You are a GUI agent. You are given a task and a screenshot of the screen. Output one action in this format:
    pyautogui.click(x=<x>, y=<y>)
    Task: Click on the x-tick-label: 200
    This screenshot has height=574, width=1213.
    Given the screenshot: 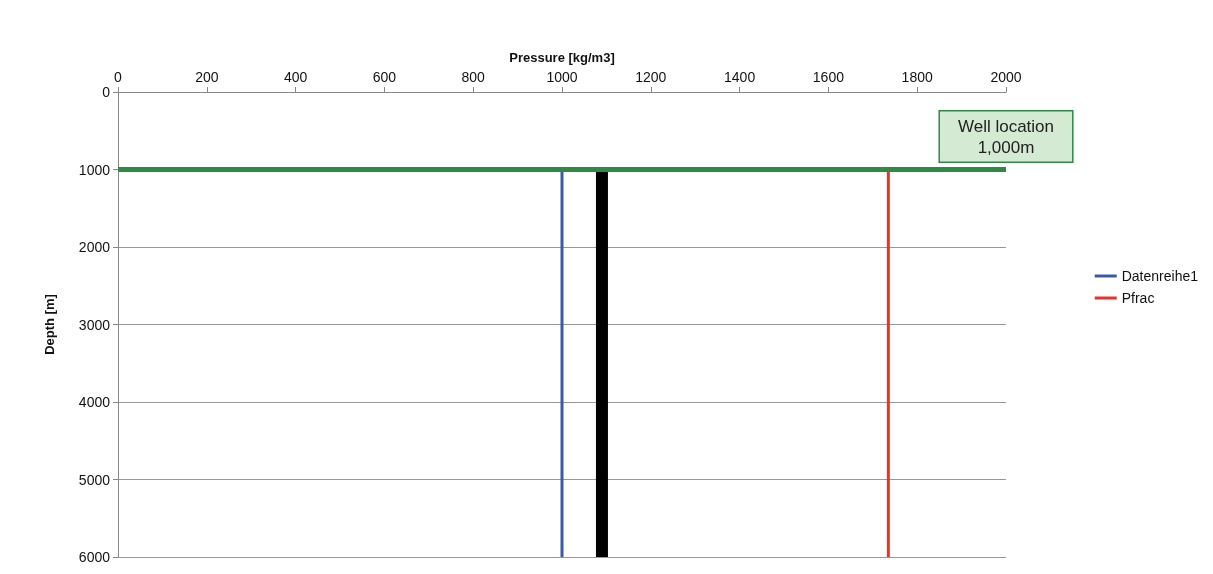 What is the action you would take?
    pyautogui.click(x=207, y=77)
    